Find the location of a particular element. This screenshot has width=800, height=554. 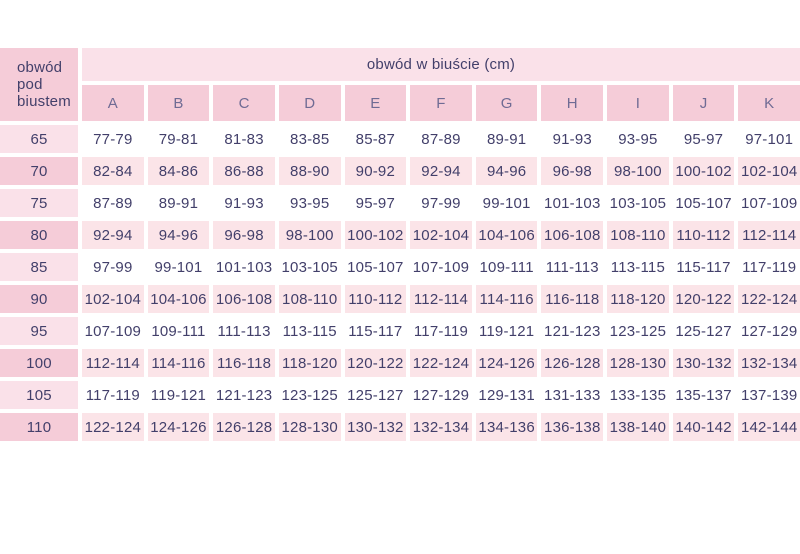

size-range-cell-110-j: 140-142 is located at coordinates (703, 427).